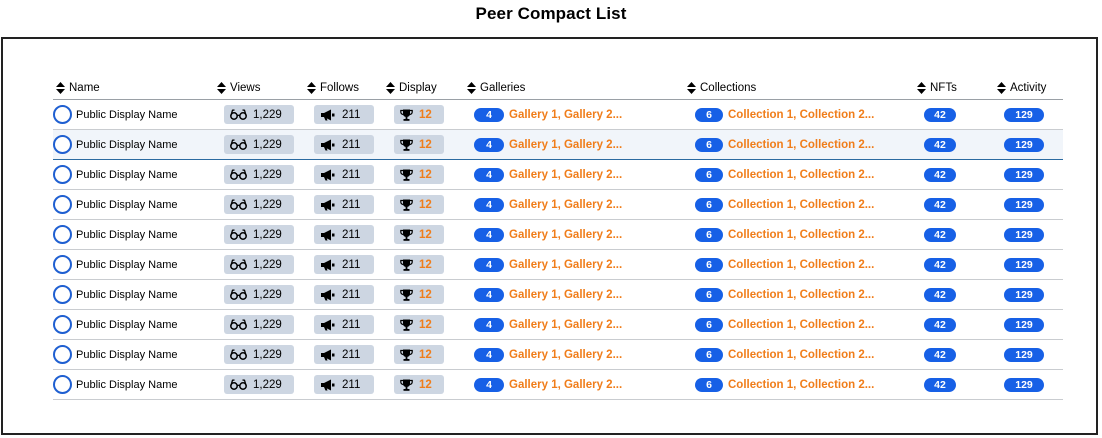 The width and height of the screenshot is (1102, 438). What do you see at coordinates (937, 88) in the screenshot?
I see `column-header-nfts: NFTs` at bounding box center [937, 88].